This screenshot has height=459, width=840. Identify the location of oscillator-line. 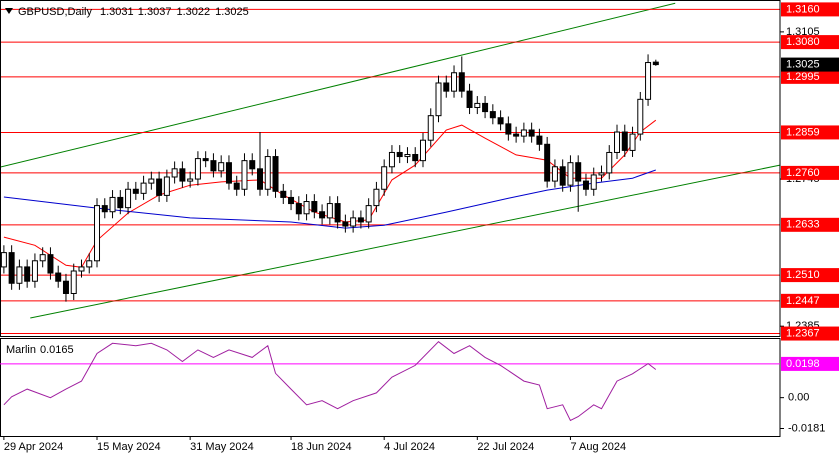
(330, 381).